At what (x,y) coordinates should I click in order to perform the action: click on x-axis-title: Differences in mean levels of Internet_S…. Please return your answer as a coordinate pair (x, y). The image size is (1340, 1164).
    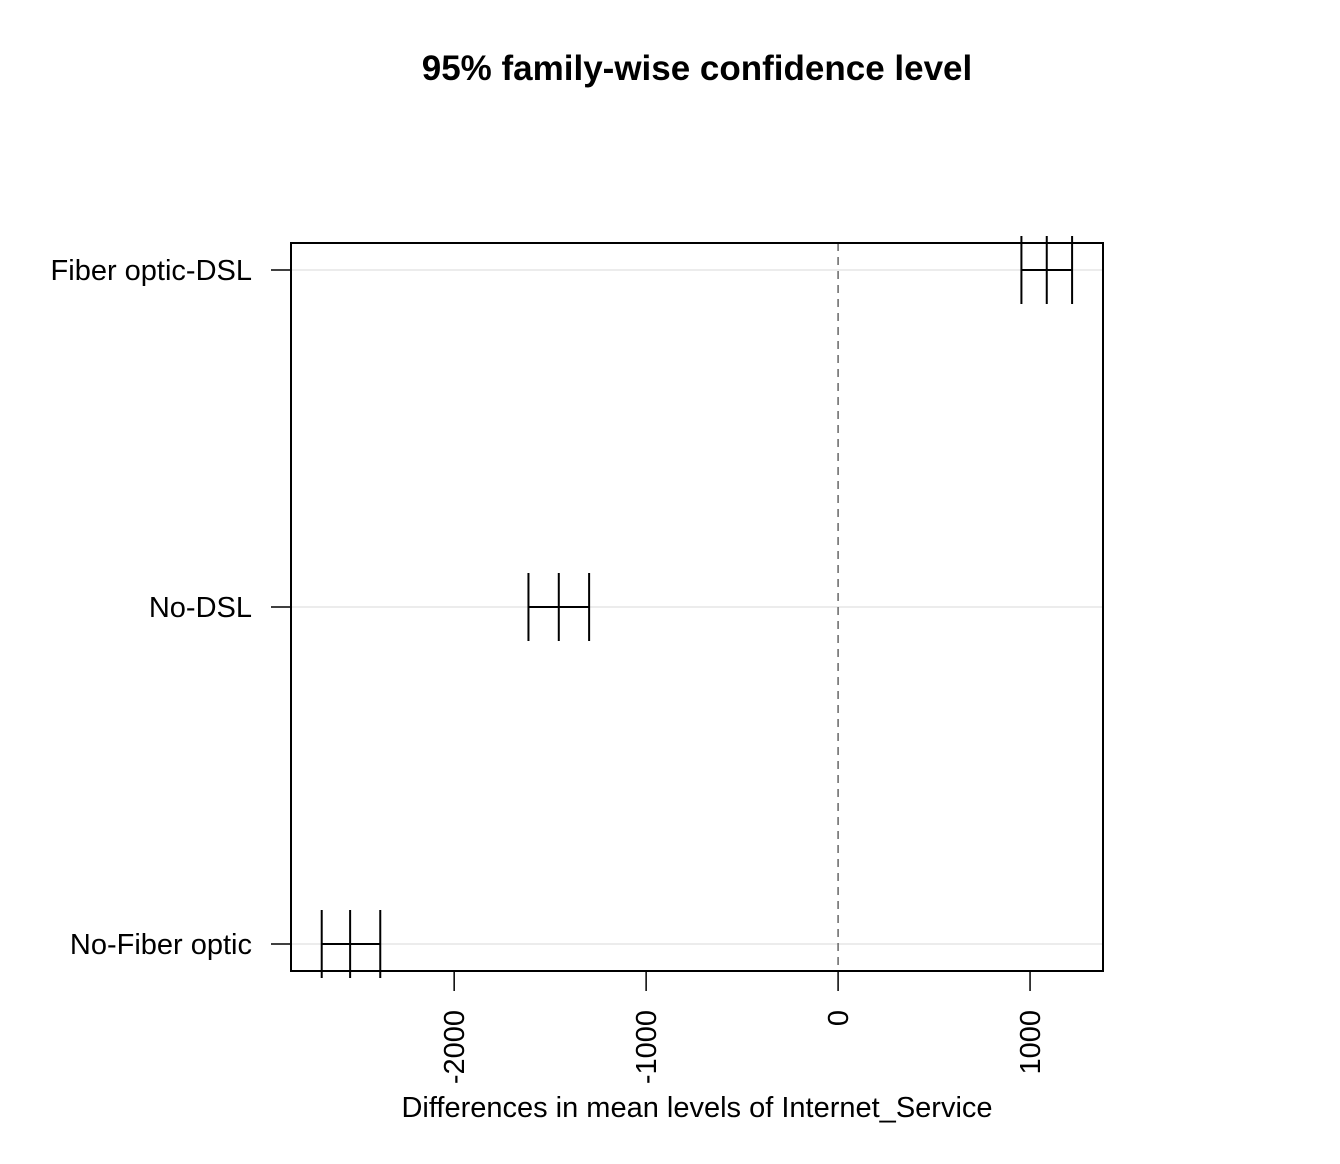
    Looking at the image, I should click on (696, 1108).